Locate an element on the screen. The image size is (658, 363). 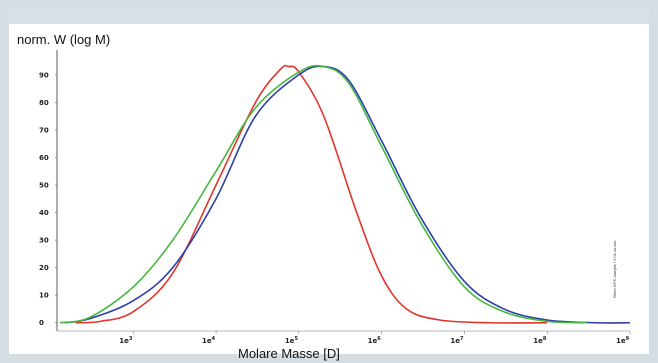
x-tick-label: 1e4 is located at coordinates (209, 340).